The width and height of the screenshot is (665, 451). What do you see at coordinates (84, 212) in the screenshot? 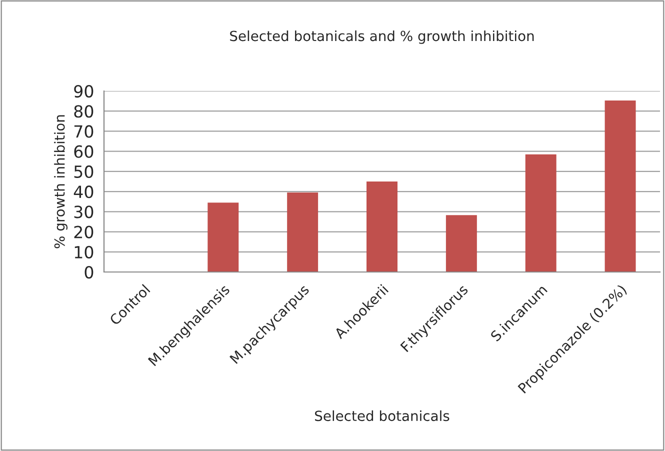
I see `y-tick-label: 30` at bounding box center [84, 212].